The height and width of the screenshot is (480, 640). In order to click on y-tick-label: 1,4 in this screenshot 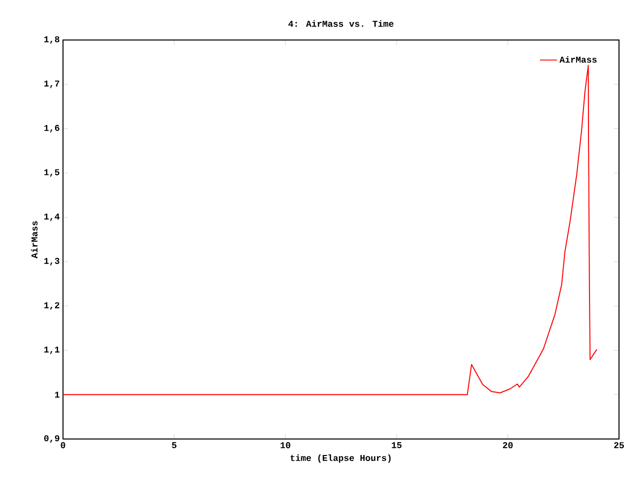, I will do `click(52, 218)`.